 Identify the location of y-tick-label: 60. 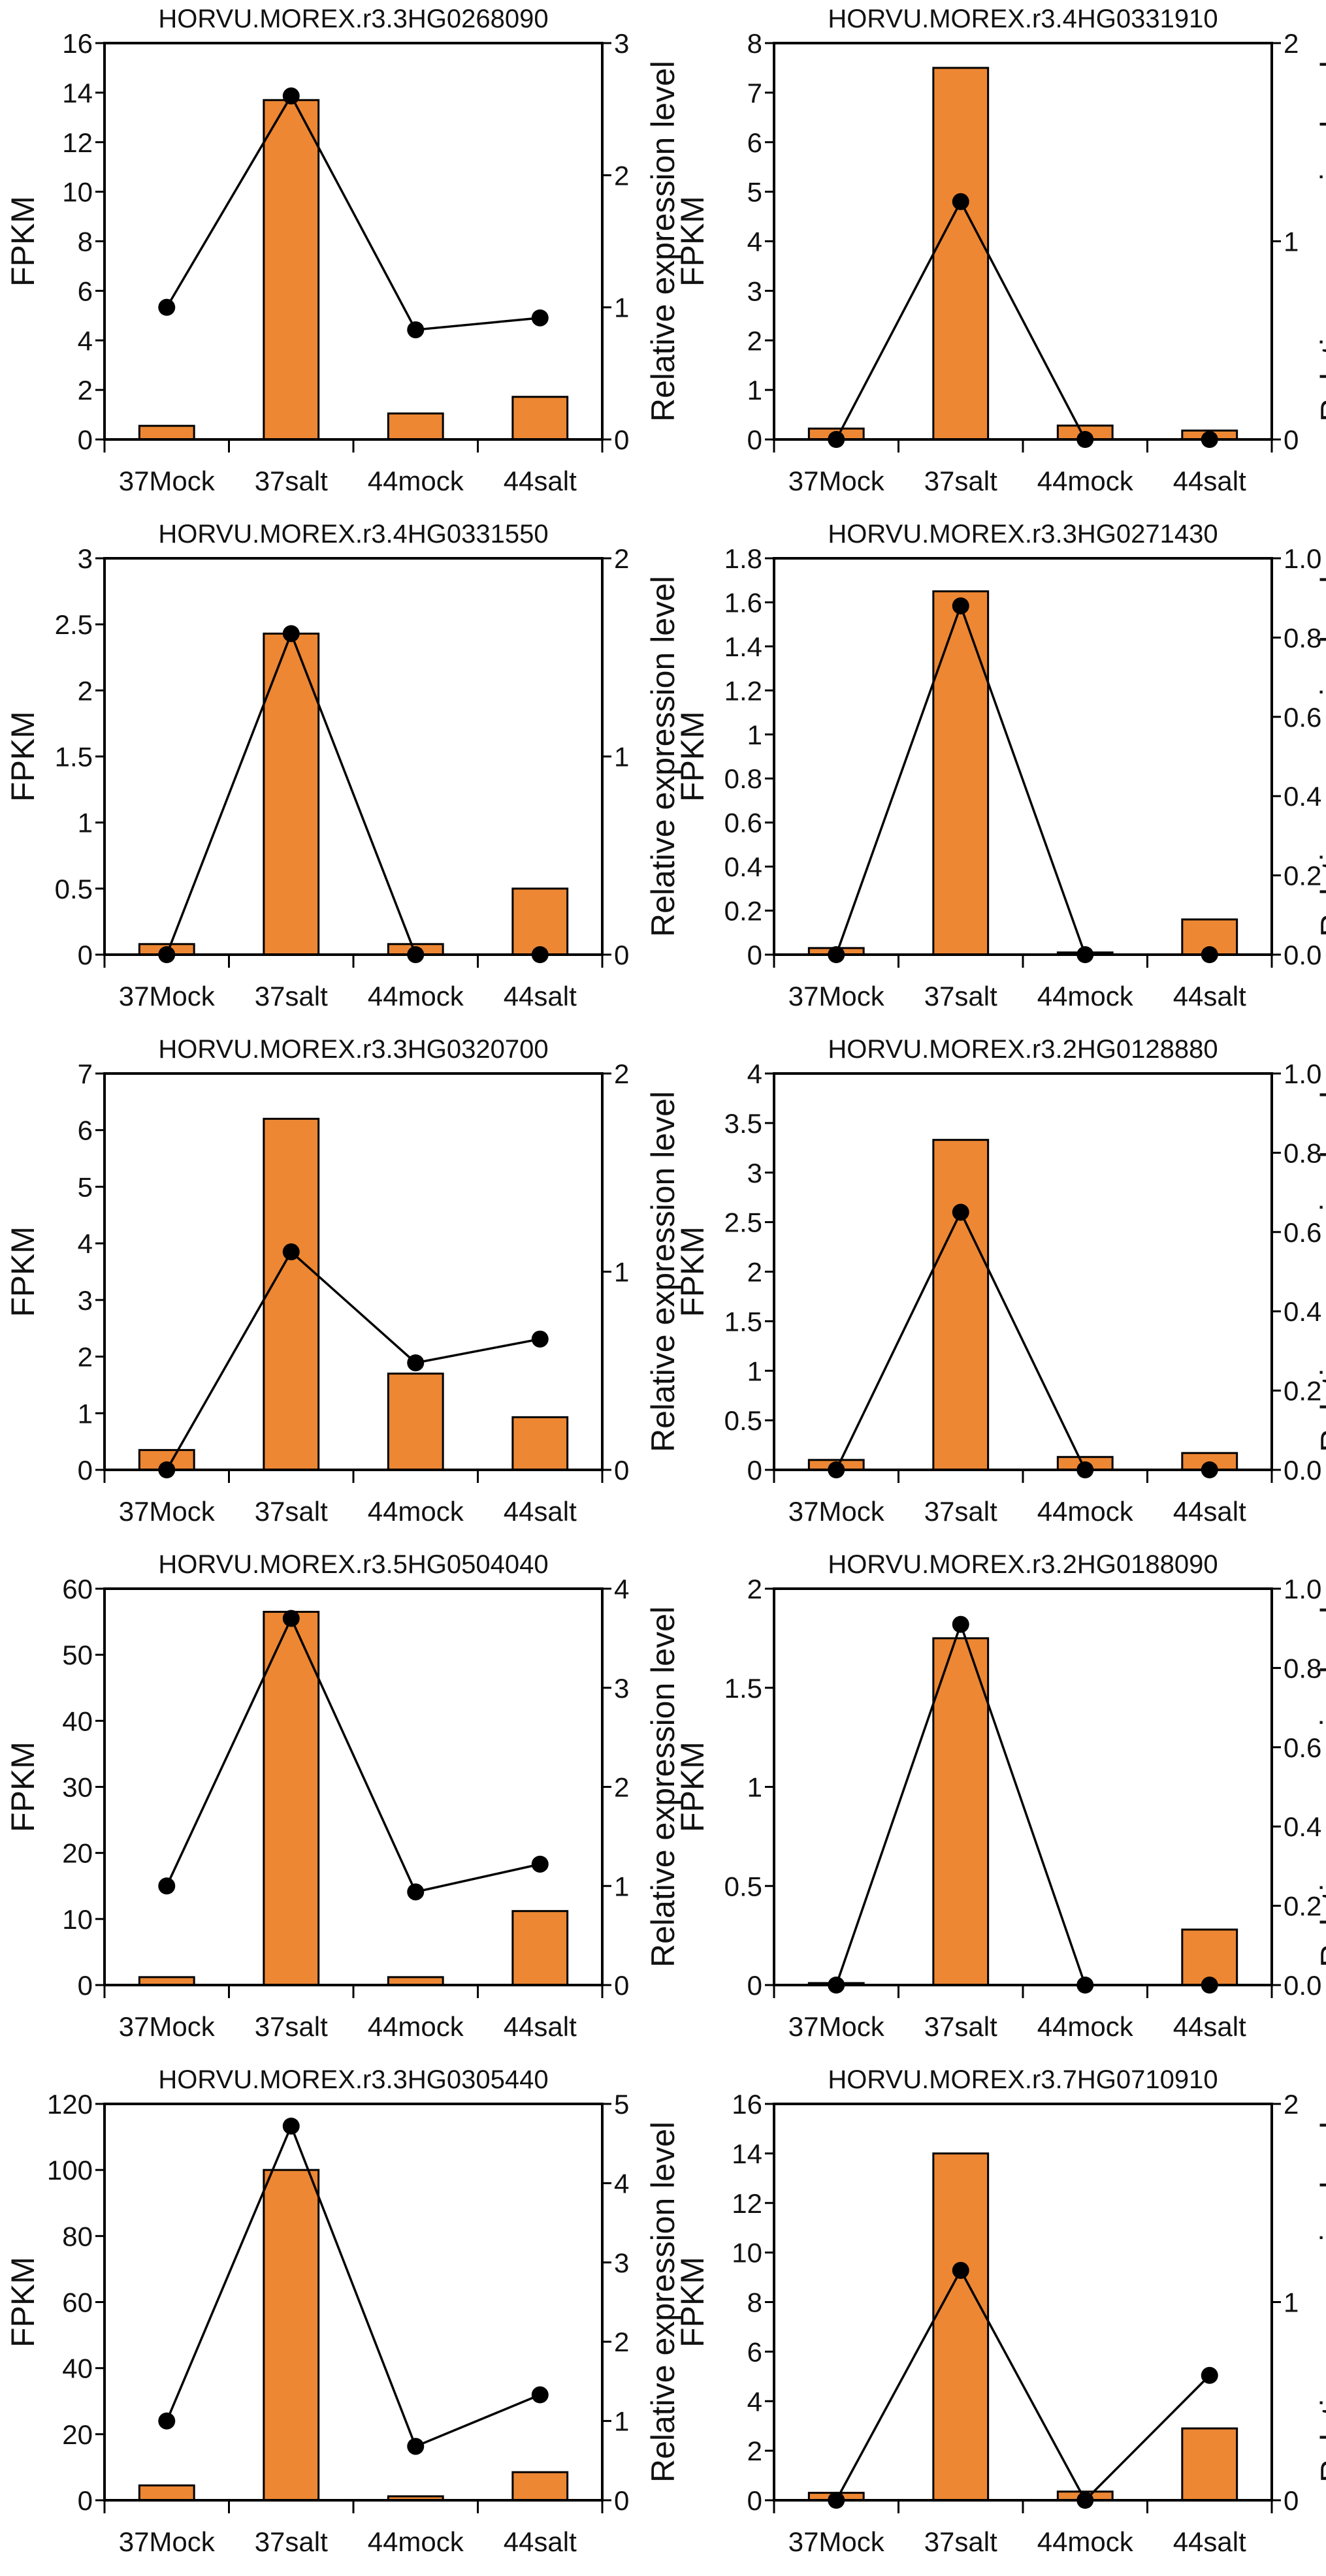
(77, 1589).